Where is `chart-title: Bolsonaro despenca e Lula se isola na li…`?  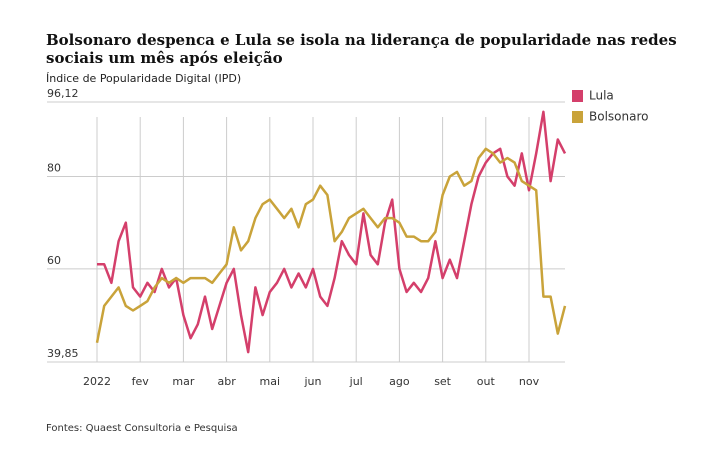 chart-title: Bolsonaro despenca e Lula se isola na li… is located at coordinates (361, 49).